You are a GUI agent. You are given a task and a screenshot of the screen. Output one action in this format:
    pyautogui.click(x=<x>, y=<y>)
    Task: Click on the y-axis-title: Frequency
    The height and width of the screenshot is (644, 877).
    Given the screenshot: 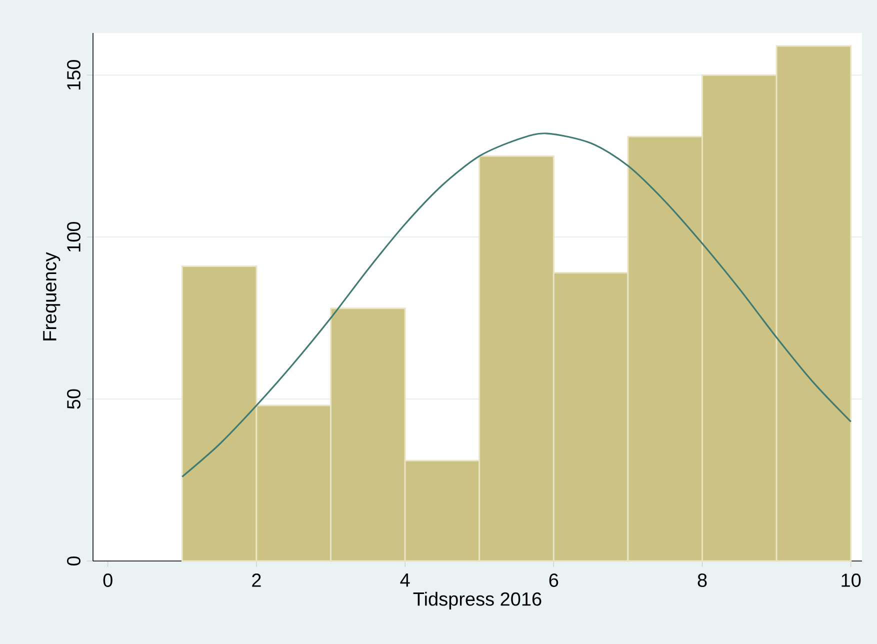 What is the action you would take?
    pyautogui.click(x=51, y=296)
    